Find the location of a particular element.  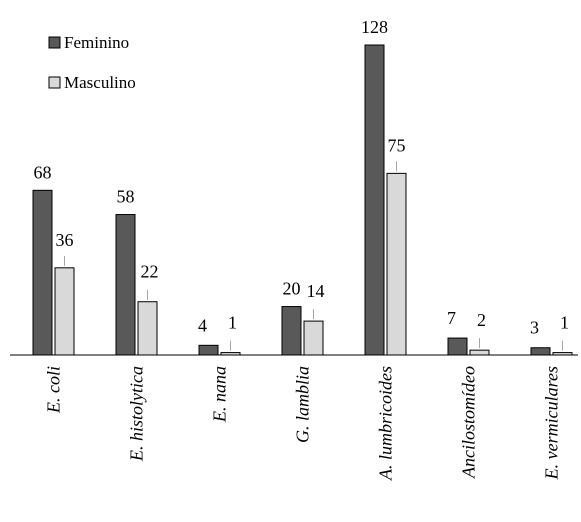

category-label-3: E. nana is located at coordinates (220, 394).